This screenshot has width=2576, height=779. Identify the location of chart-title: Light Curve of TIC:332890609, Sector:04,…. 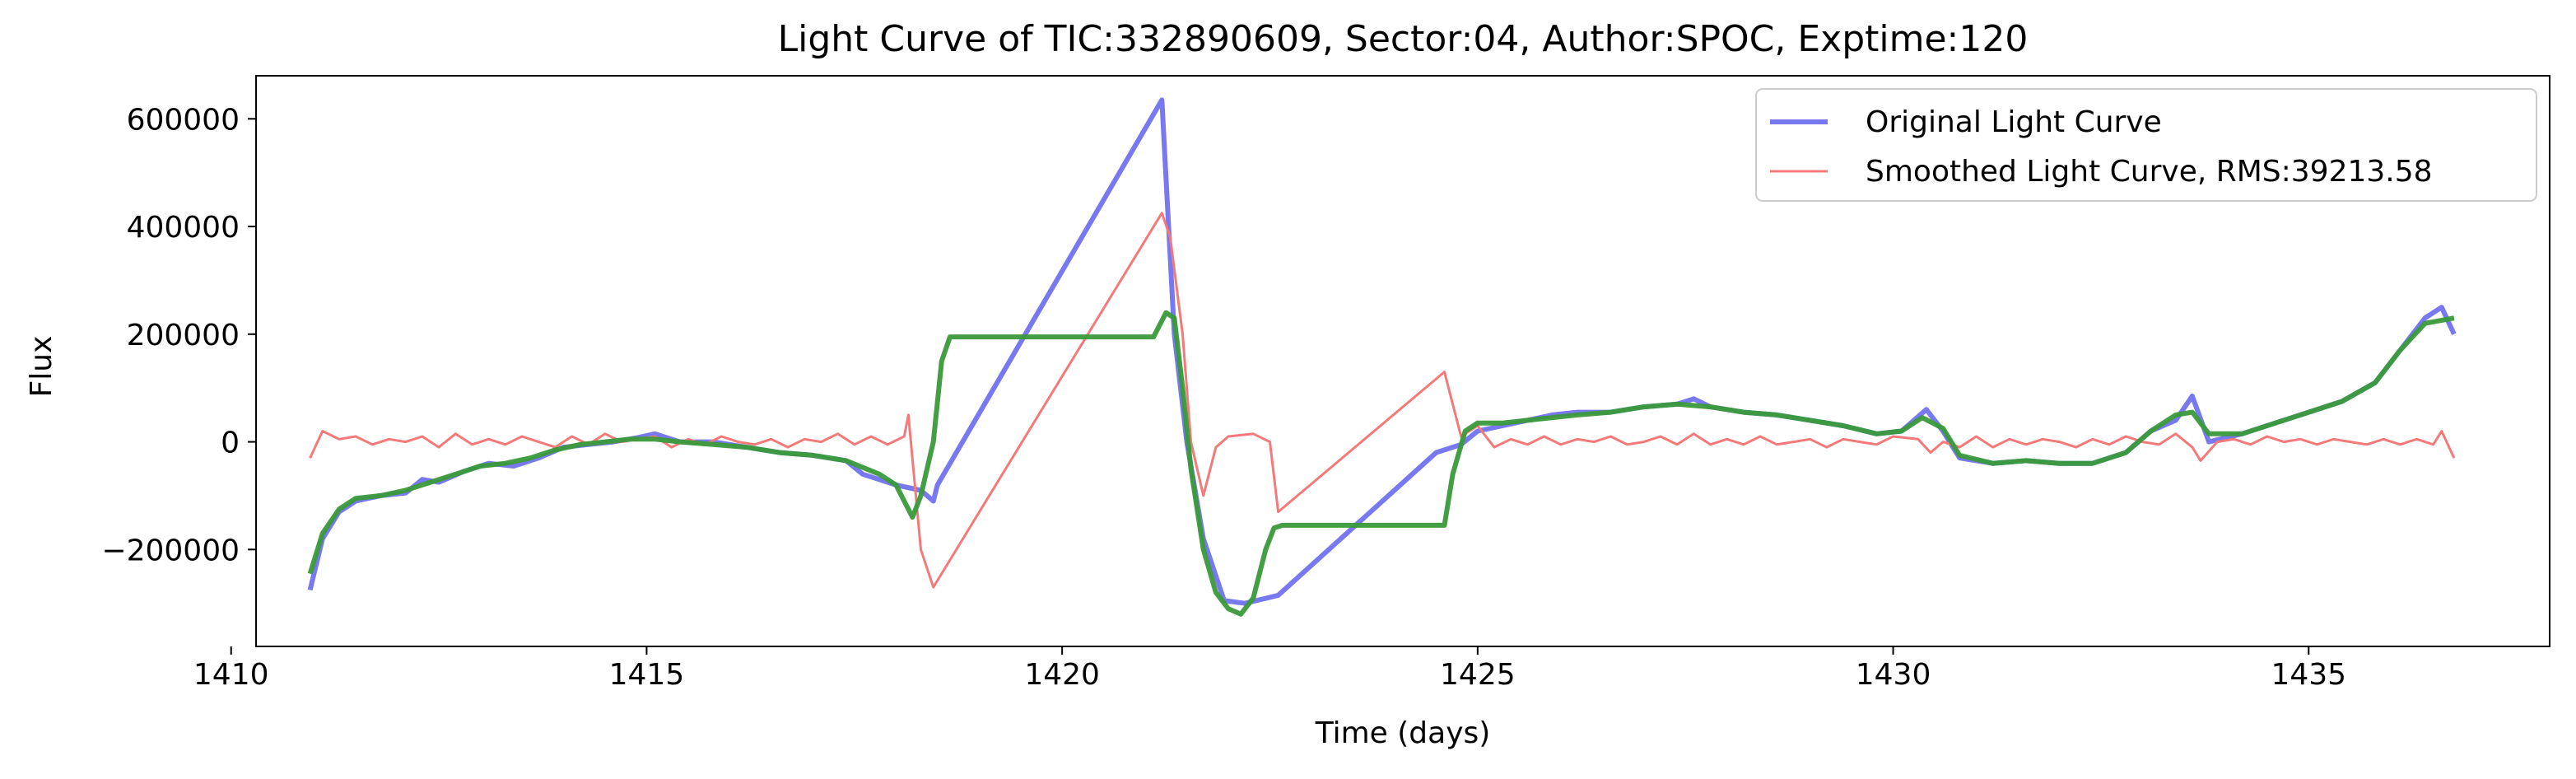
(1403, 39).